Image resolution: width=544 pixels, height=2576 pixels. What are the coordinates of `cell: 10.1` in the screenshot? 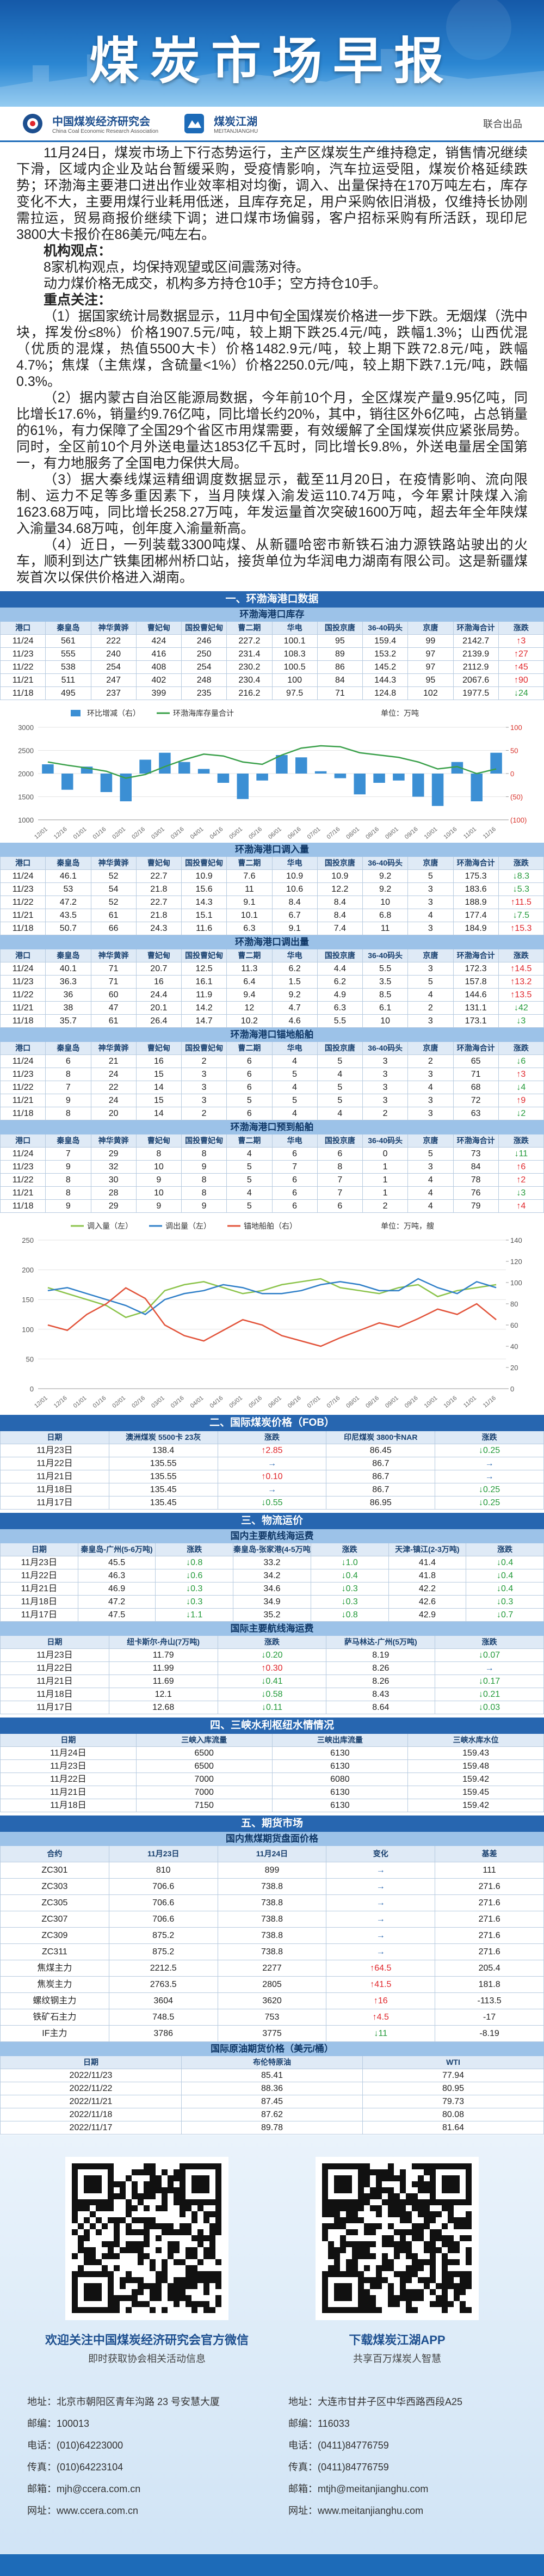 It's located at (250, 915).